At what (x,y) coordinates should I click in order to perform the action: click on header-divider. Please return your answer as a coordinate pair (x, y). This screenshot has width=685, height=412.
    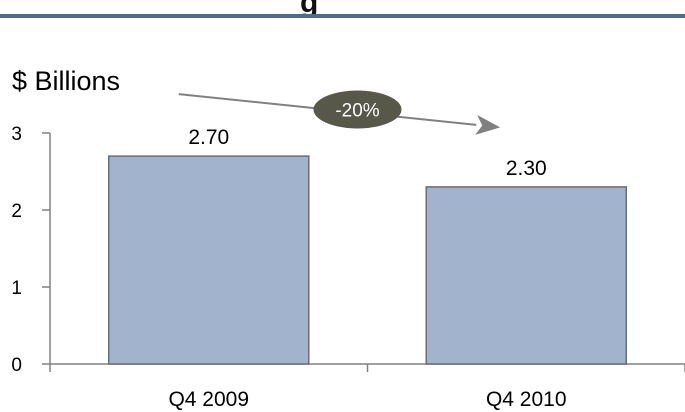
    Looking at the image, I should click on (342, 16).